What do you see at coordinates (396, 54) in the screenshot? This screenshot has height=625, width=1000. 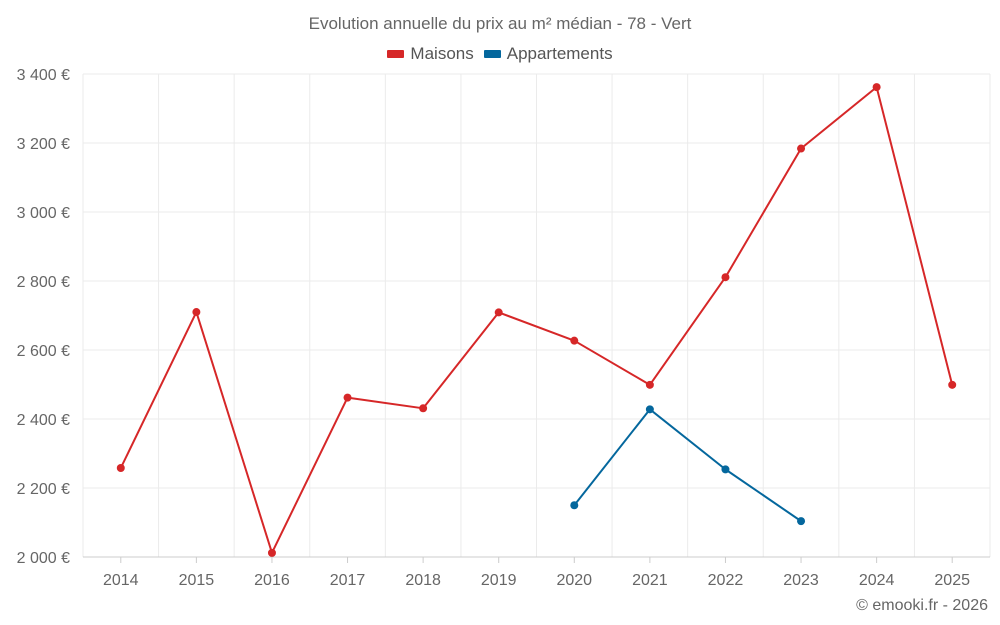 I see `legend-swatch-maisons` at bounding box center [396, 54].